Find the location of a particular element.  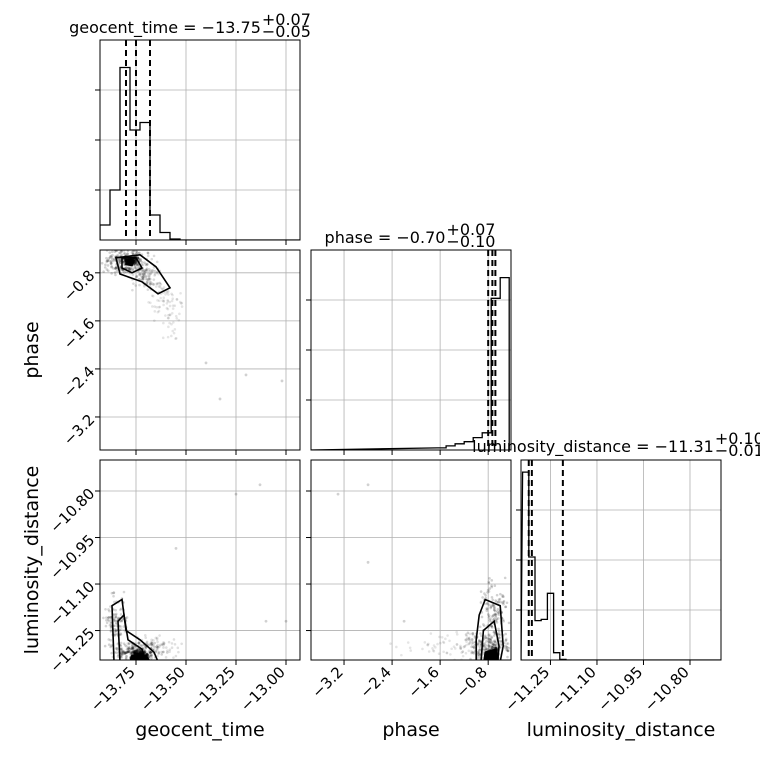

grid-luminosity_distance-geocent_time is located at coordinates (200, 560).